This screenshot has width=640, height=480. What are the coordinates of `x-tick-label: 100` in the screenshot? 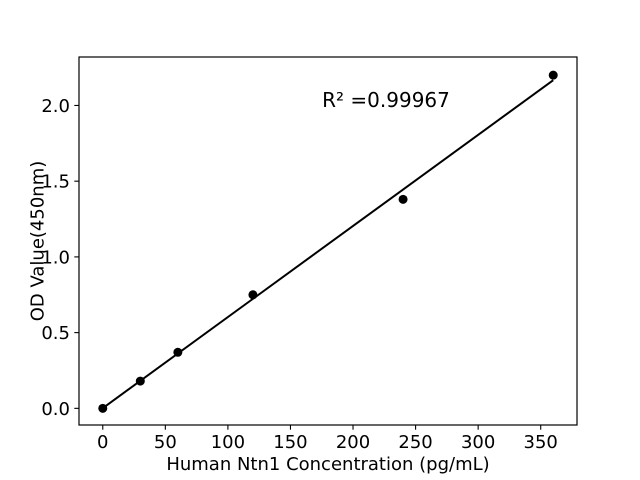 It's located at (228, 442).